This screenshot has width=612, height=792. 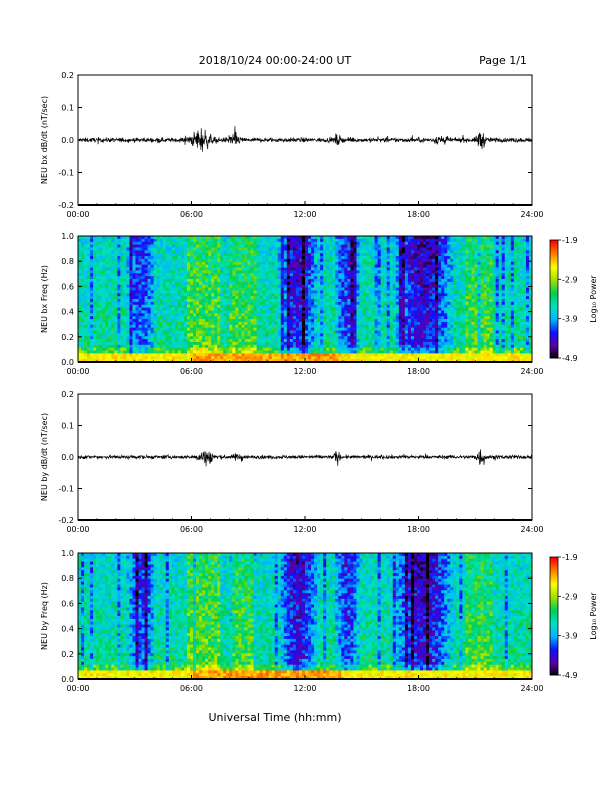 What do you see at coordinates (44, 140) in the screenshot?
I see `y-axis-title: NEU bx dB/dt (nT/sec)` at bounding box center [44, 140].